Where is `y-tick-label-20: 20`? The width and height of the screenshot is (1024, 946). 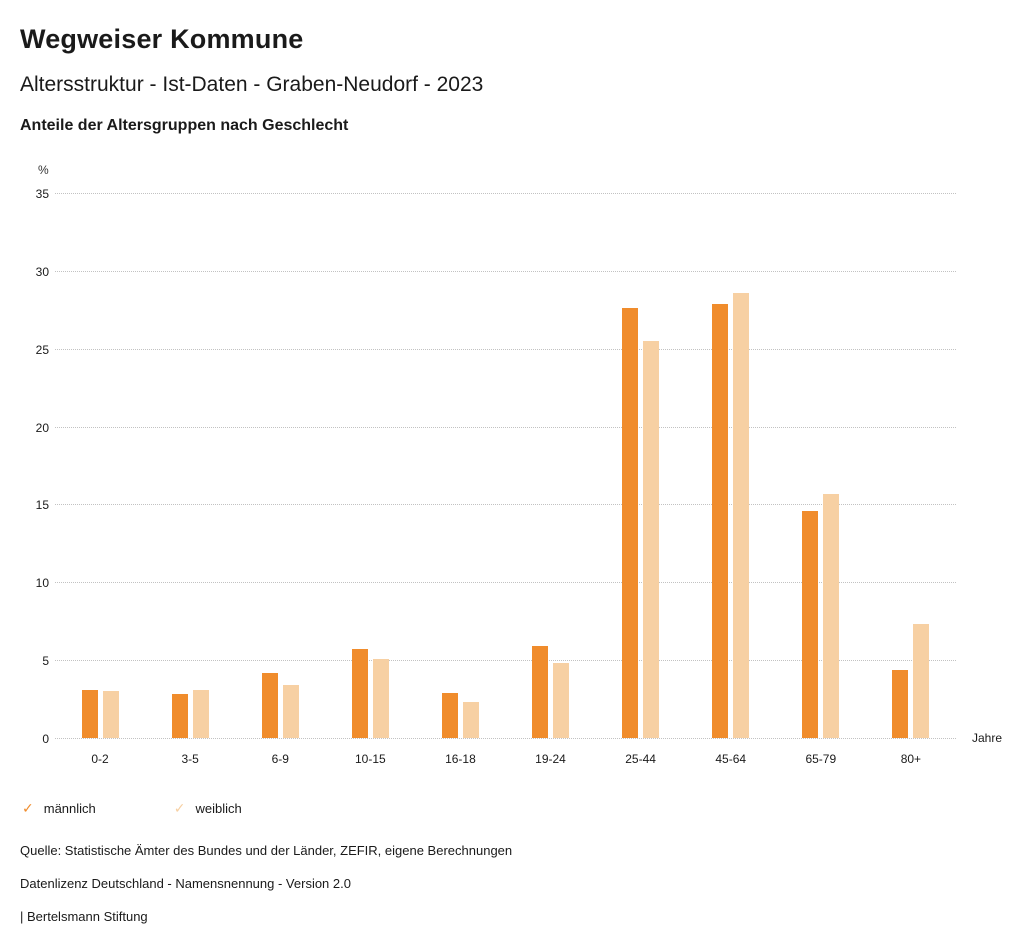 y-tick-label-20: 20 is located at coordinates (42, 427).